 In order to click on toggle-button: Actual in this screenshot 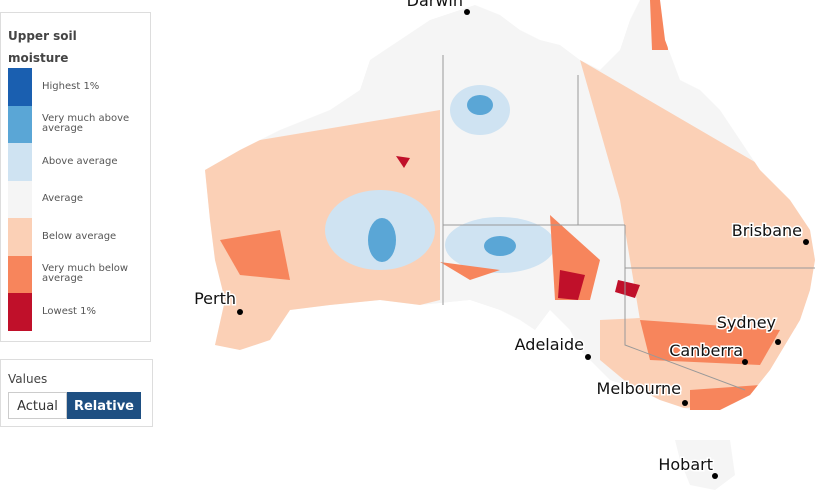, I will do `click(37, 405)`.